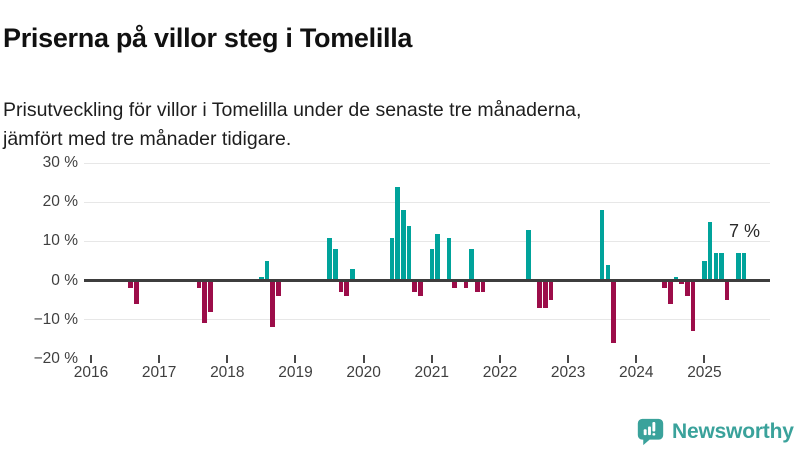 The height and width of the screenshot is (450, 800). Describe the element at coordinates (60, 163) in the screenshot. I see `y-axis-label: 30 %` at that location.